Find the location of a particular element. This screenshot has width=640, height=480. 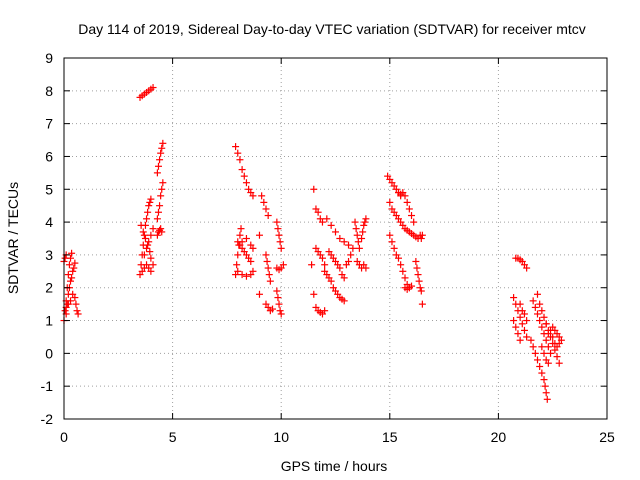

y-tick-label: 8 is located at coordinates (49, 91).